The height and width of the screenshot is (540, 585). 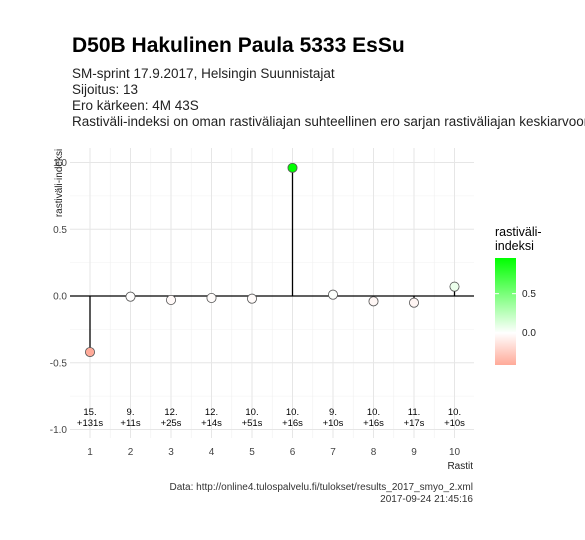 What do you see at coordinates (455, 452) in the screenshot?
I see `x-tick-label: 10` at bounding box center [455, 452].